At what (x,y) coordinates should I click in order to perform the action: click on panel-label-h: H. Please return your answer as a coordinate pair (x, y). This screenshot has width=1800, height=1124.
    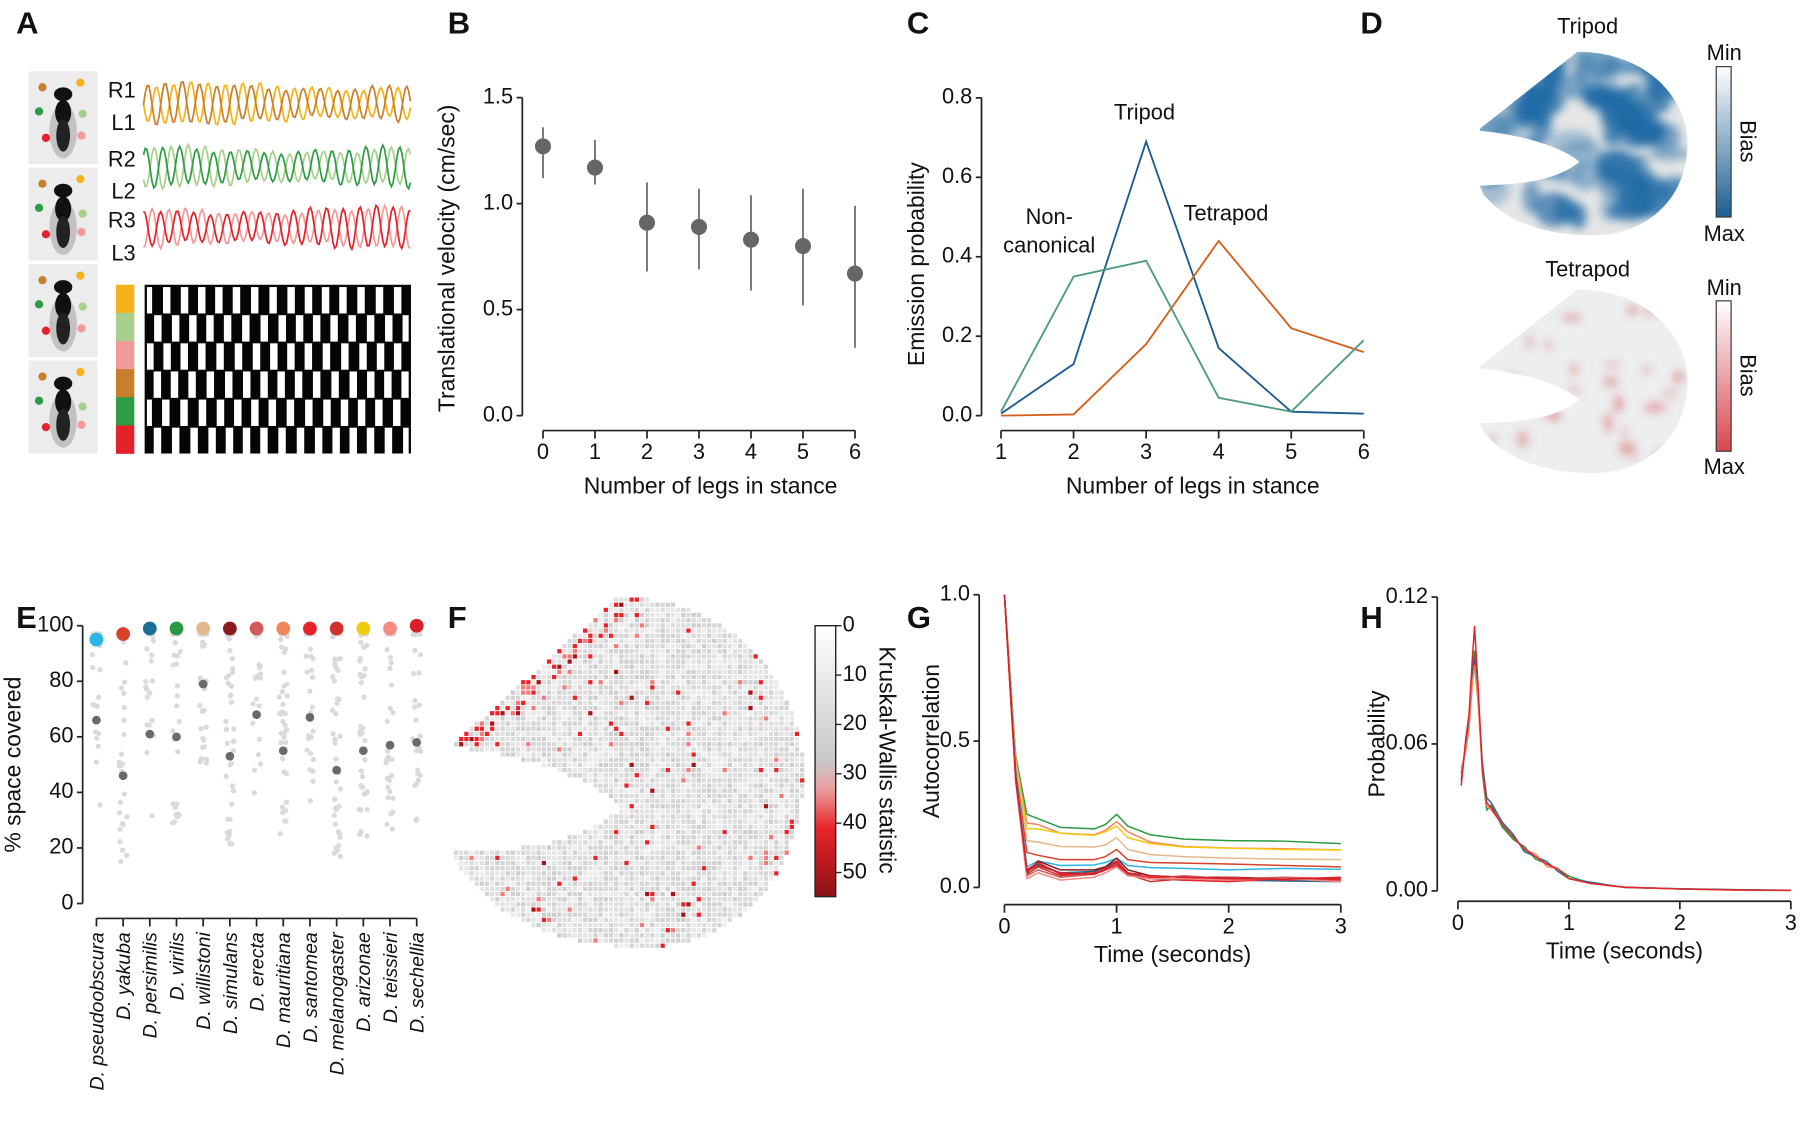
    Looking at the image, I should click on (1371, 617).